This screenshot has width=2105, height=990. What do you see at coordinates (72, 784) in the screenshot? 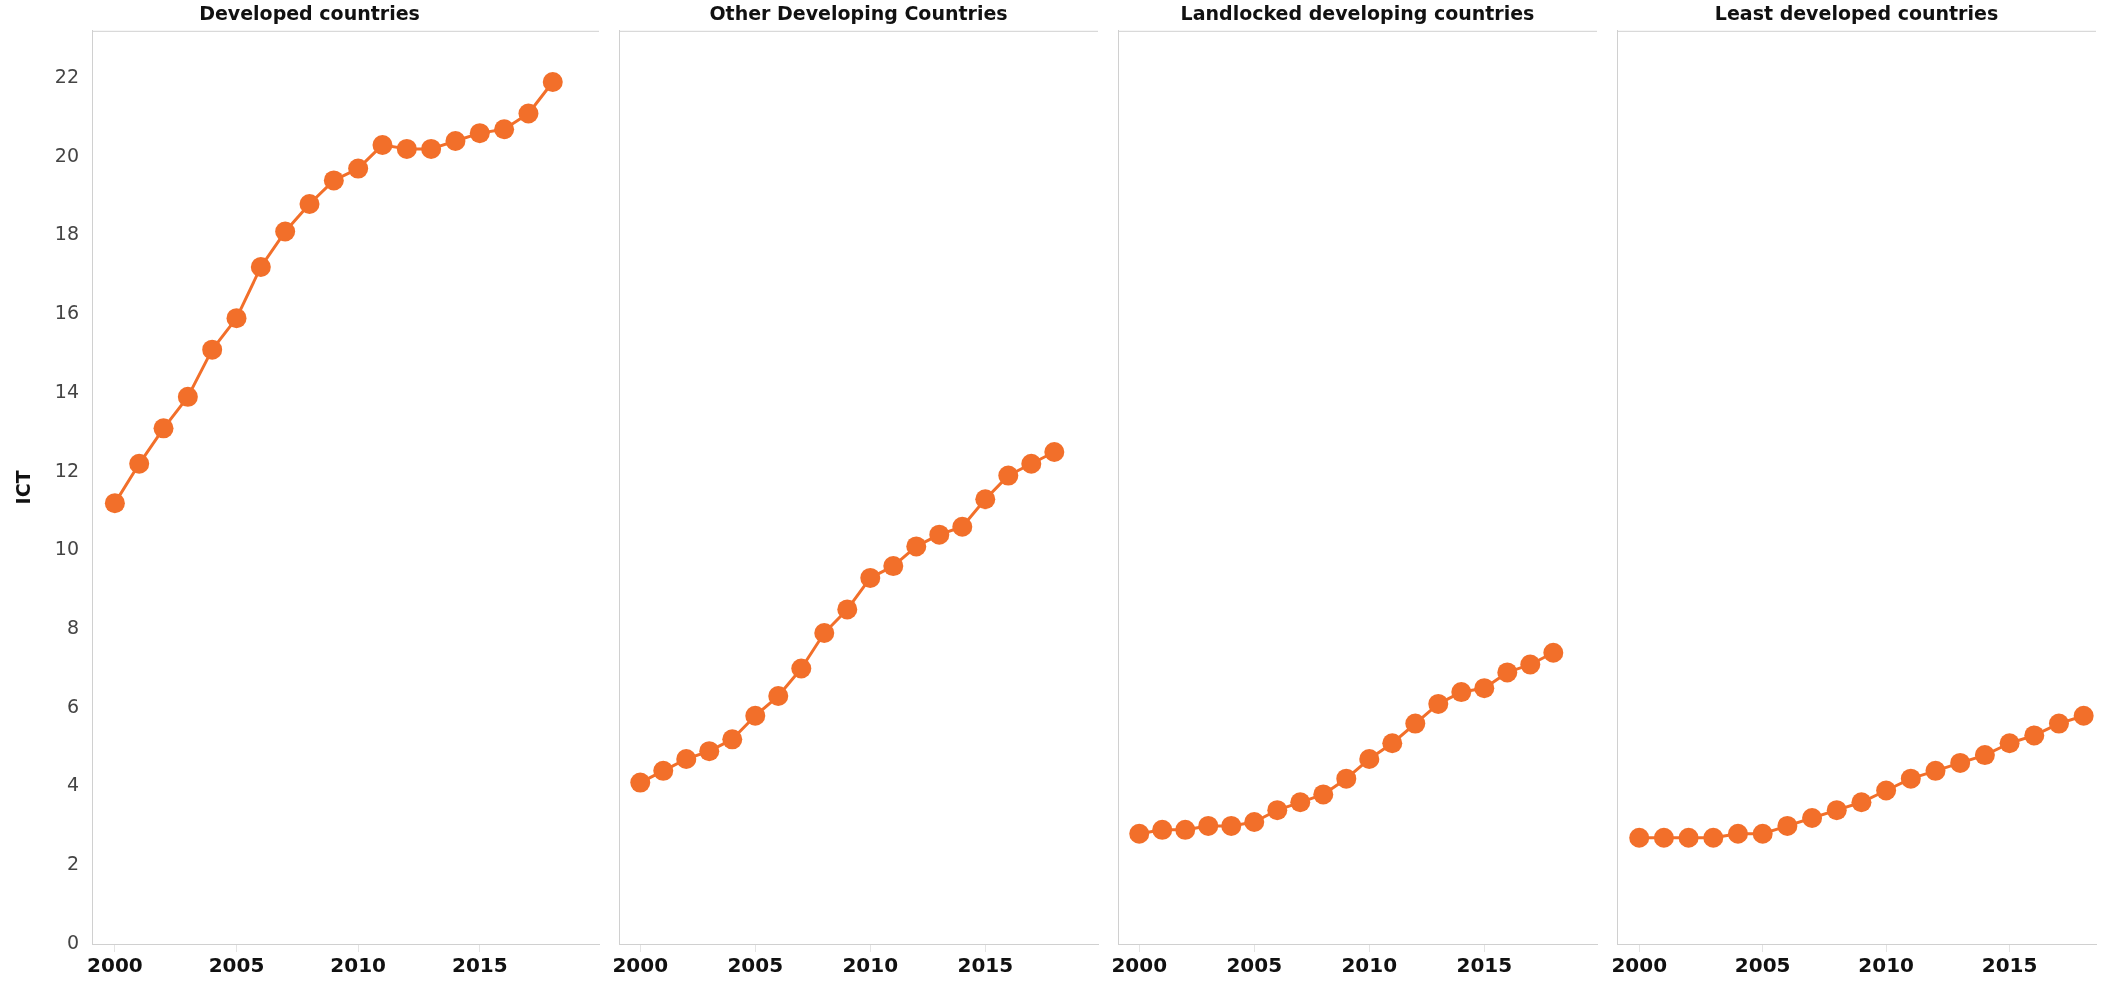
I see `y-tick-label: 4` at bounding box center [72, 784].